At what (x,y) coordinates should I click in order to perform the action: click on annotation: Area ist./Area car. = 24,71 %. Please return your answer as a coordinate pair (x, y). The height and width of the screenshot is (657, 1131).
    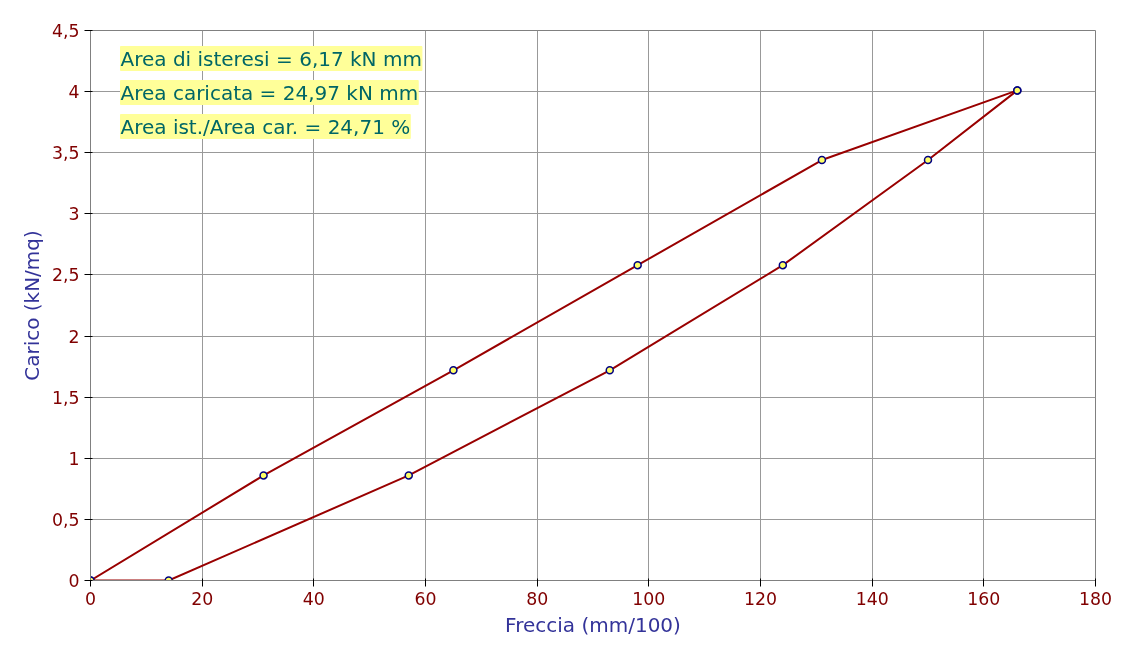
    Looking at the image, I should click on (265, 126).